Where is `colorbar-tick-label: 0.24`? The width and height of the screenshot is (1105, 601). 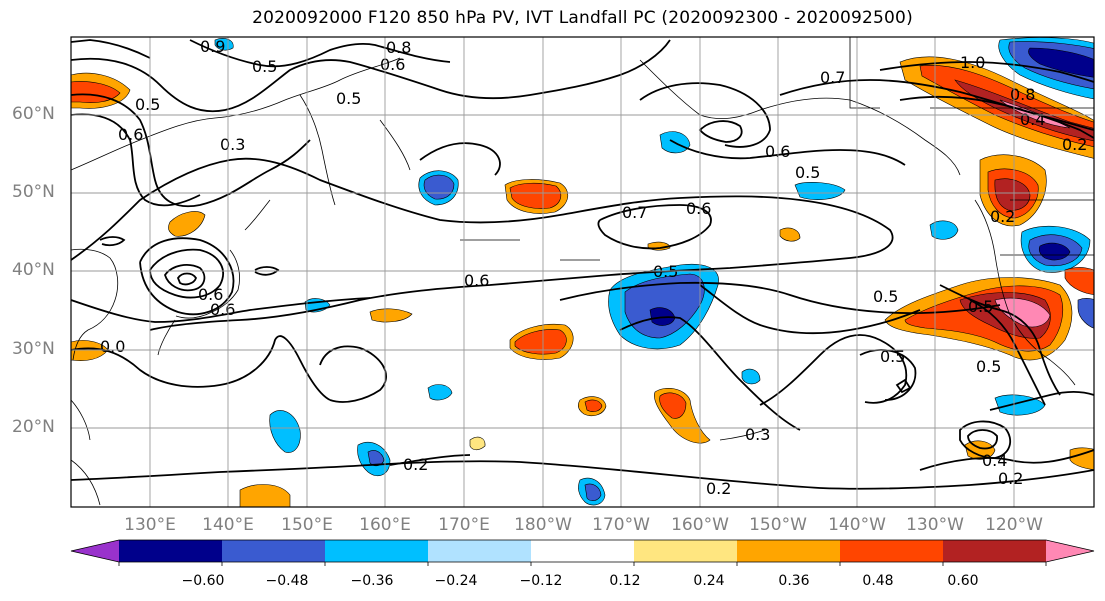
colorbar-tick-label: 0.24 is located at coordinates (709, 581).